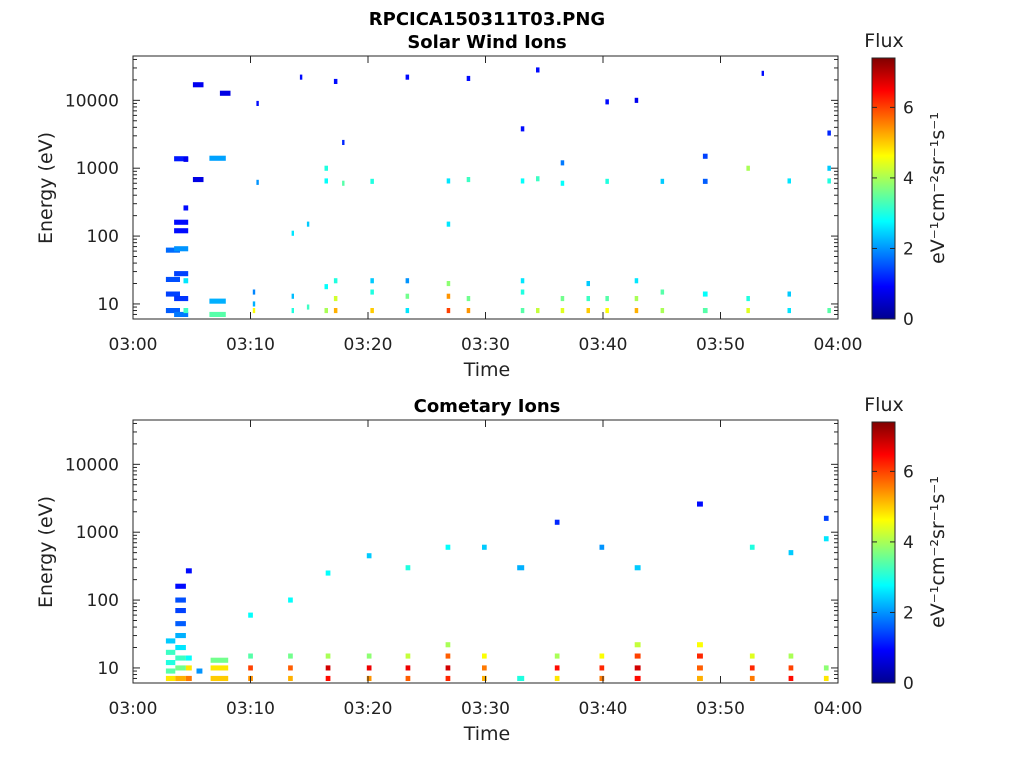 The image size is (1024, 768). I want to click on figure-title: RPCICA150311T03.PNG, so click(487, 19).